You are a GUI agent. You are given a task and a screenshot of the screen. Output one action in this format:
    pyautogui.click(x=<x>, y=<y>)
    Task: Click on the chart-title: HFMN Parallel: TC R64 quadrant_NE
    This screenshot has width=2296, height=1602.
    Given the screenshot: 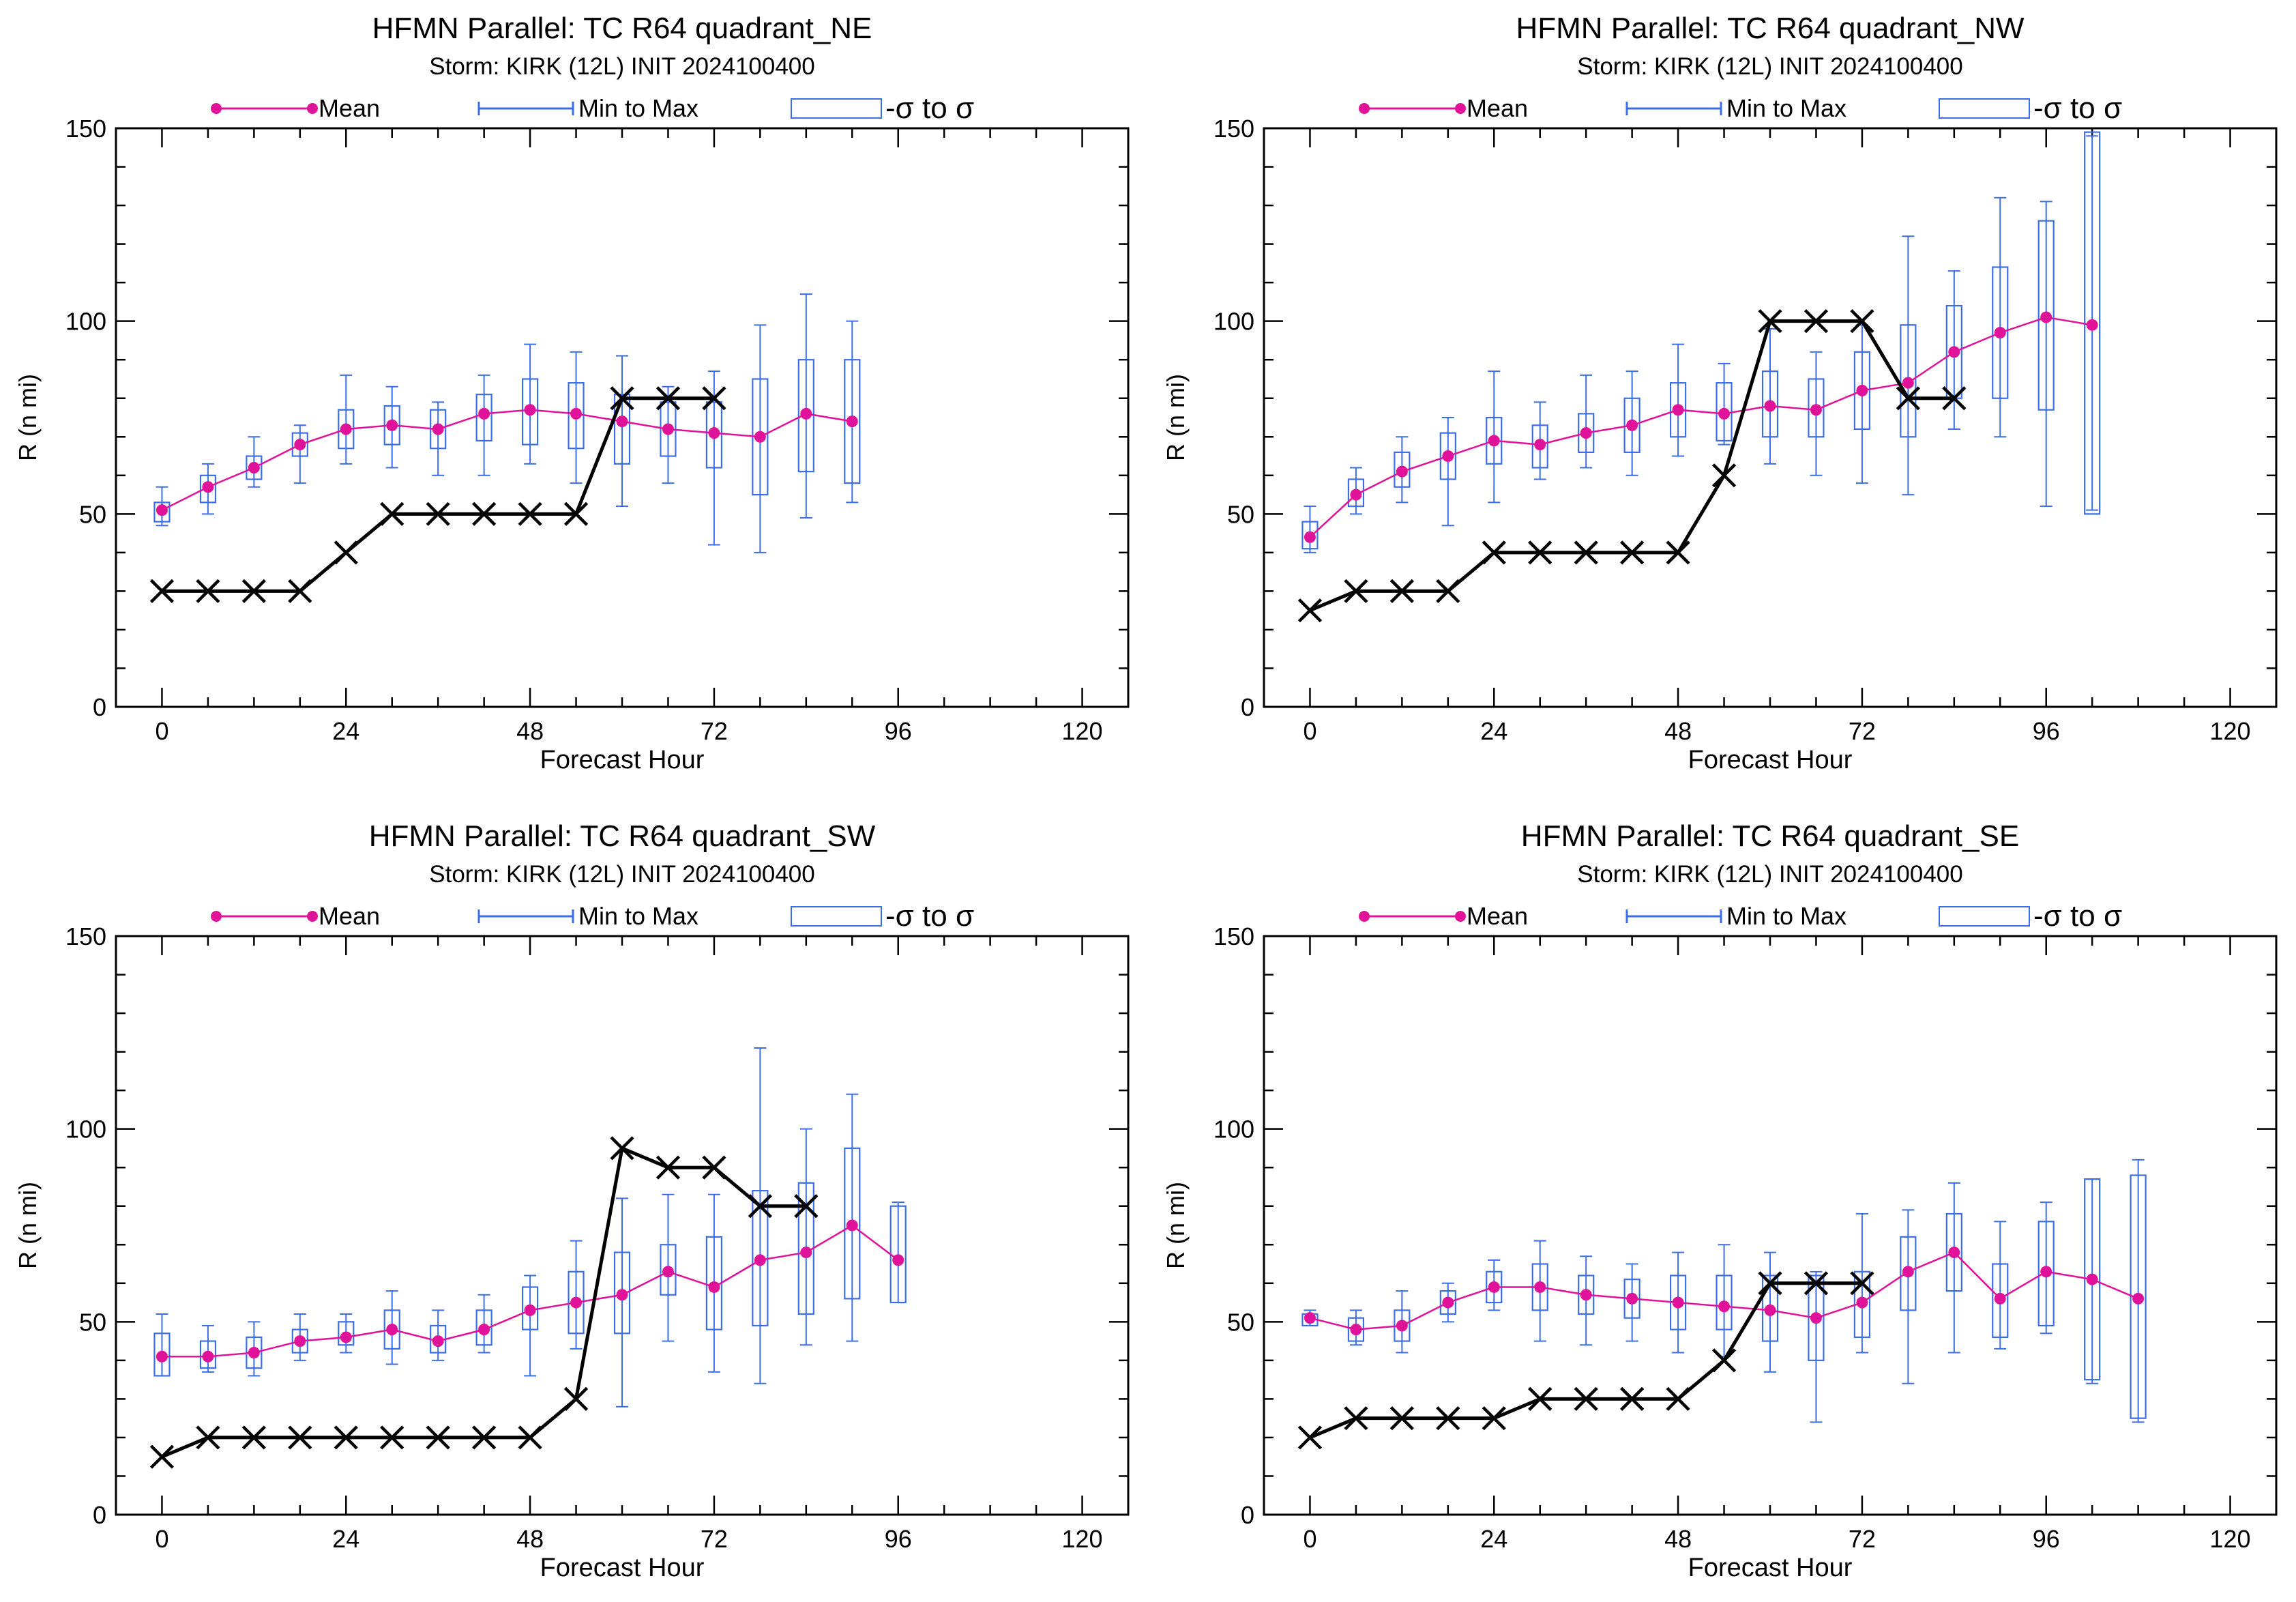 What is the action you would take?
    pyautogui.click(x=622, y=28)
    